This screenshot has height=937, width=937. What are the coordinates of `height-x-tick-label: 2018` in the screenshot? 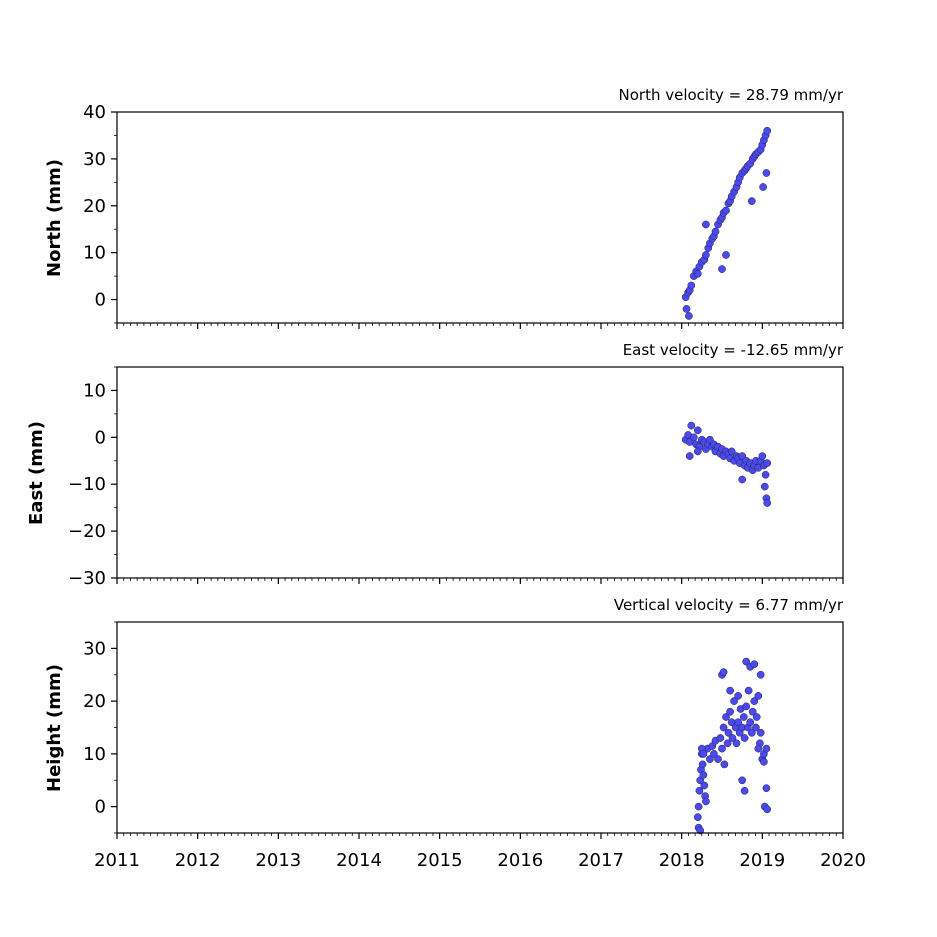 It's located at (682, 860).